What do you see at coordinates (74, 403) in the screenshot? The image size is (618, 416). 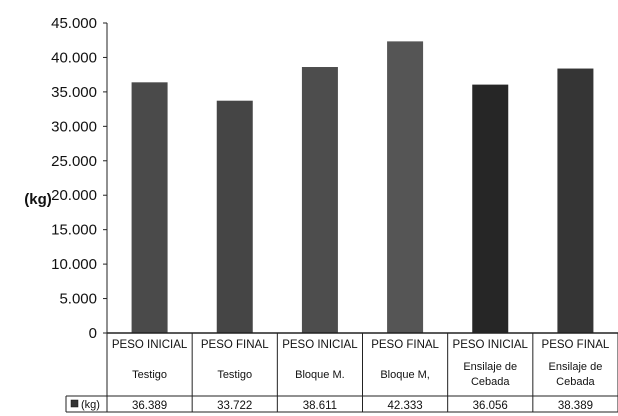 I see `legend-swatch` at bounding box center [74, 403].